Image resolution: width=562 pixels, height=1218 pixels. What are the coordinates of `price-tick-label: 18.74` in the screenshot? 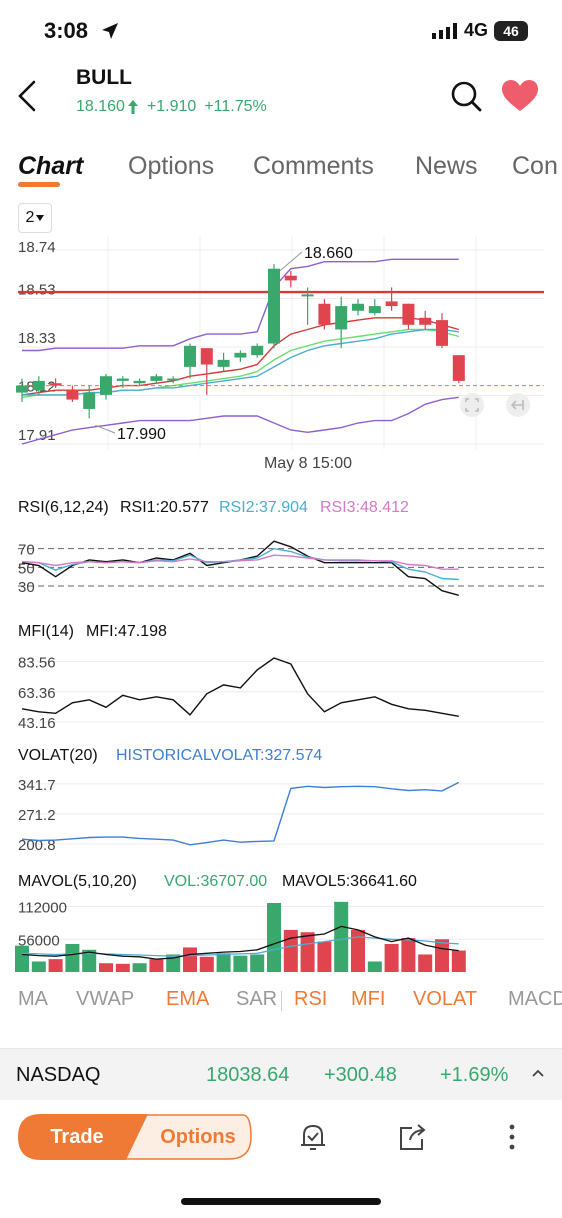 It's located at (37, 247).